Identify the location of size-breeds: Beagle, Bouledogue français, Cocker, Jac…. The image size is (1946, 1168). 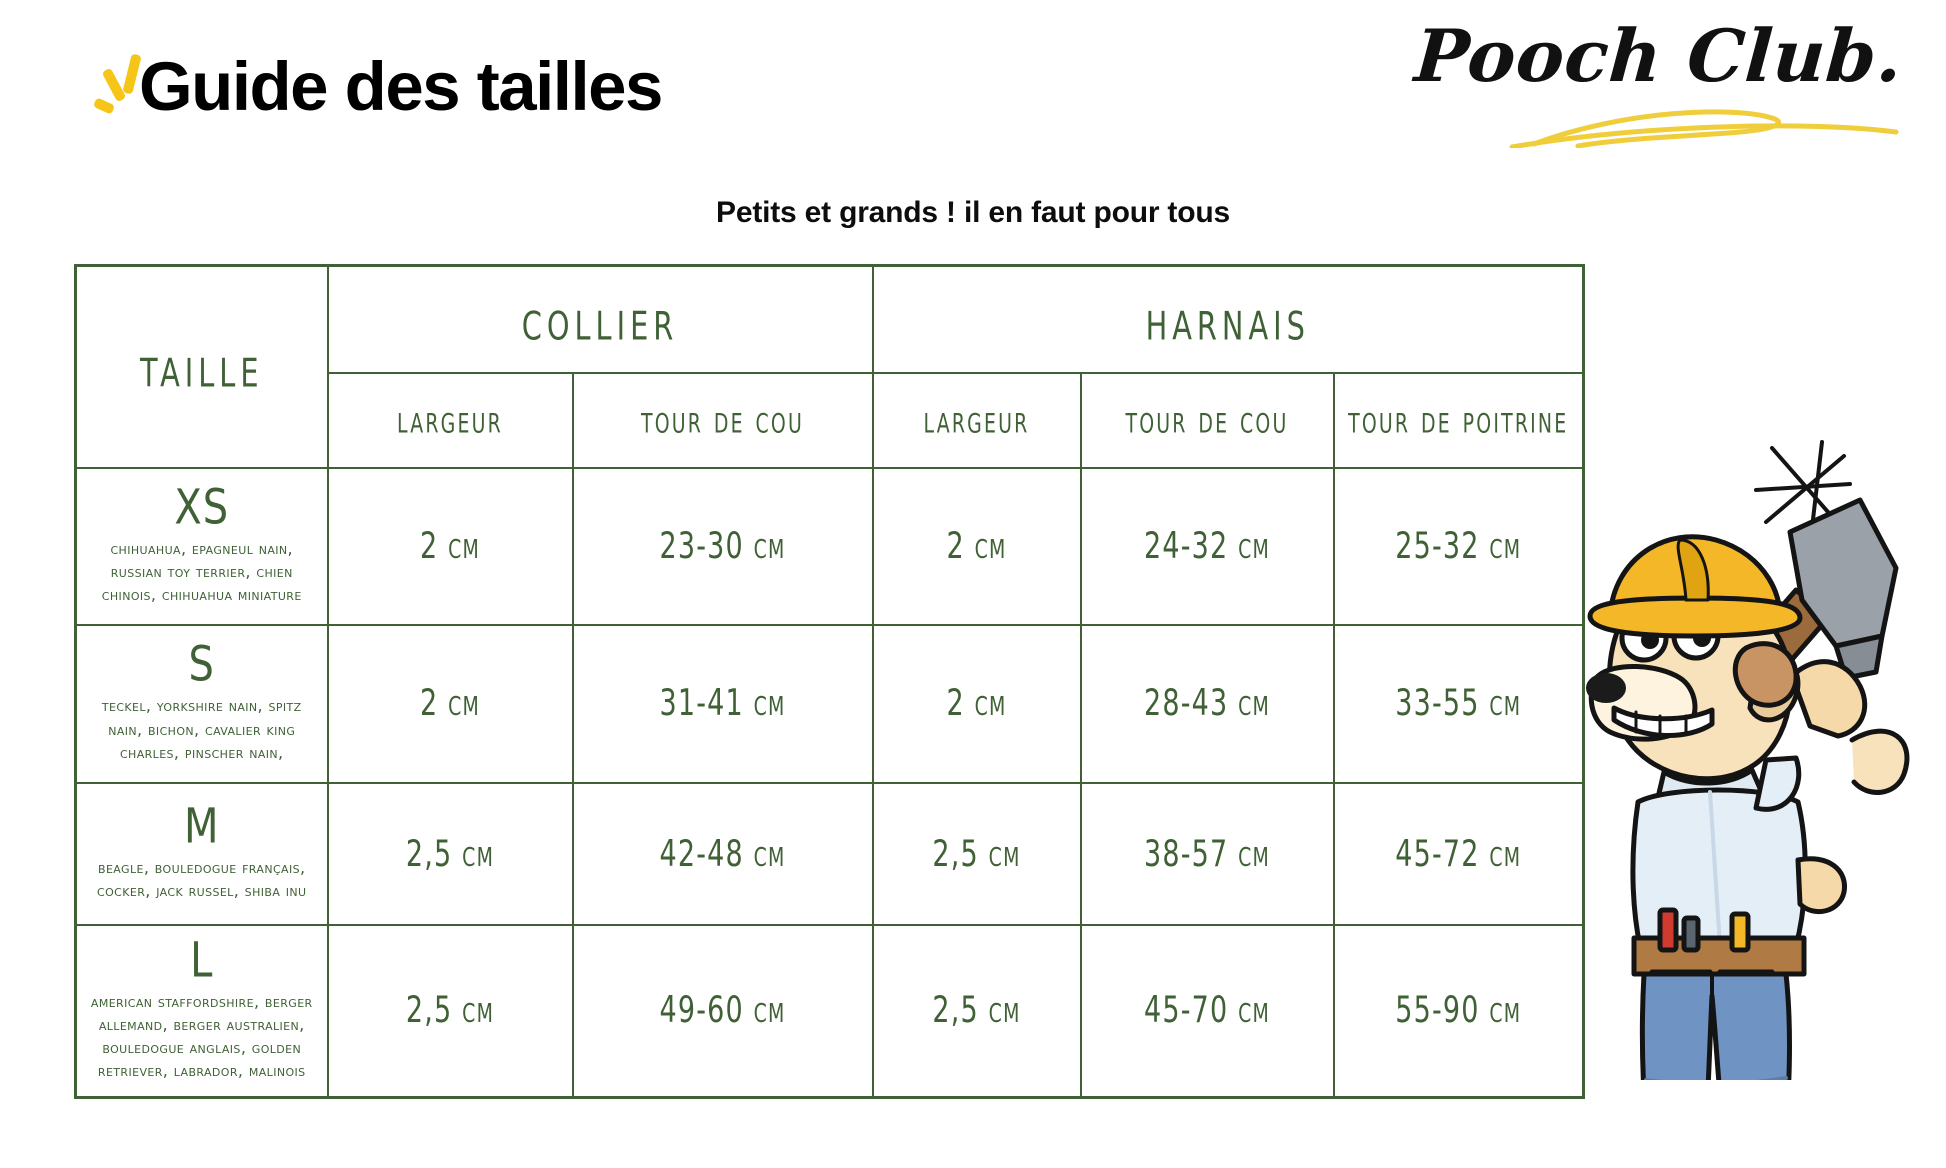
(202, 879).